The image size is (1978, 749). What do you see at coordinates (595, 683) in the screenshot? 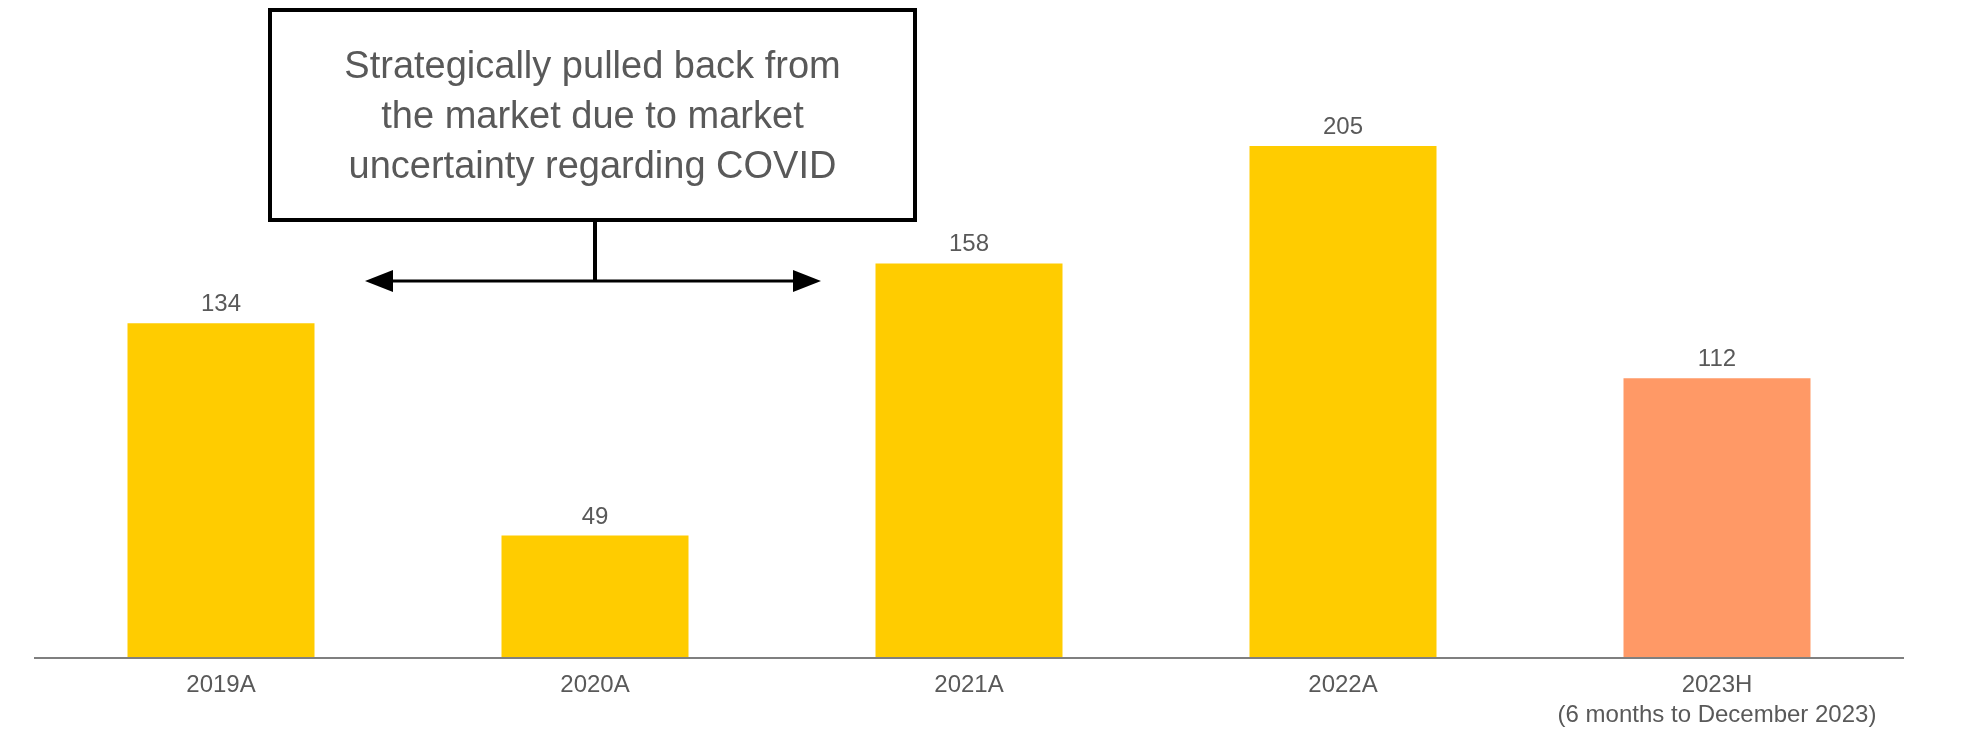
I see `x-tick-label: 2020A` at bounding box center [595, 683].